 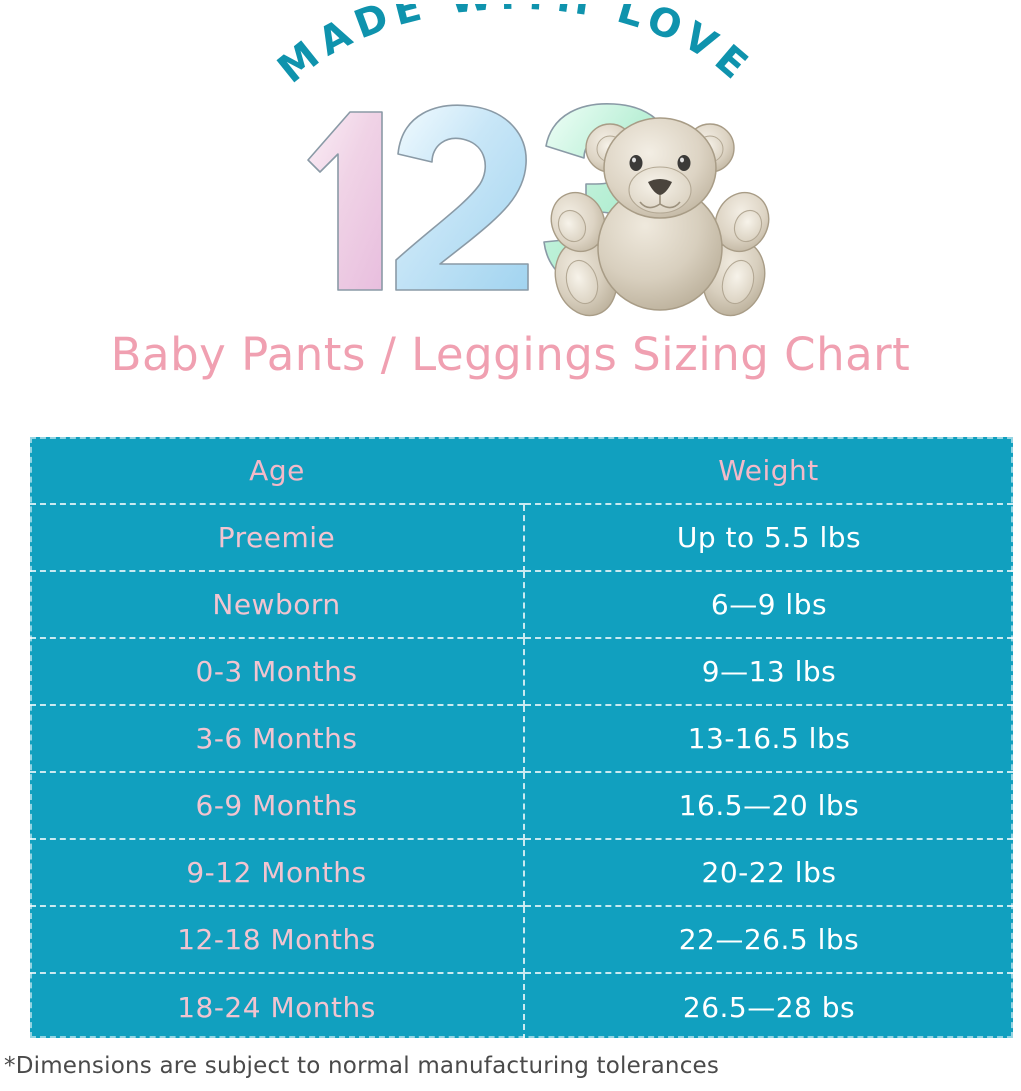 What do you see at coordinates (660, 214) in the screenshot?
I see `teddy-bear-icon` at bounding box center [660, 214].